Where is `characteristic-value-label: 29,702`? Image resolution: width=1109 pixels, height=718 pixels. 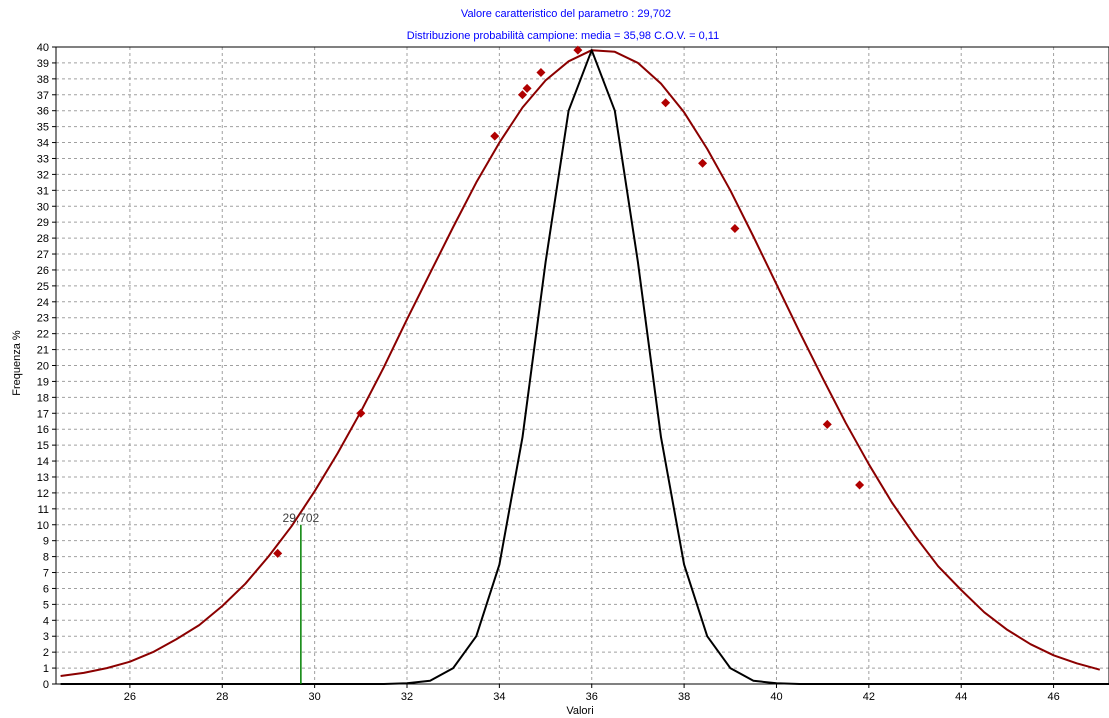 characteristic-value-label: 29,702 is located at coordinates (301, 518).